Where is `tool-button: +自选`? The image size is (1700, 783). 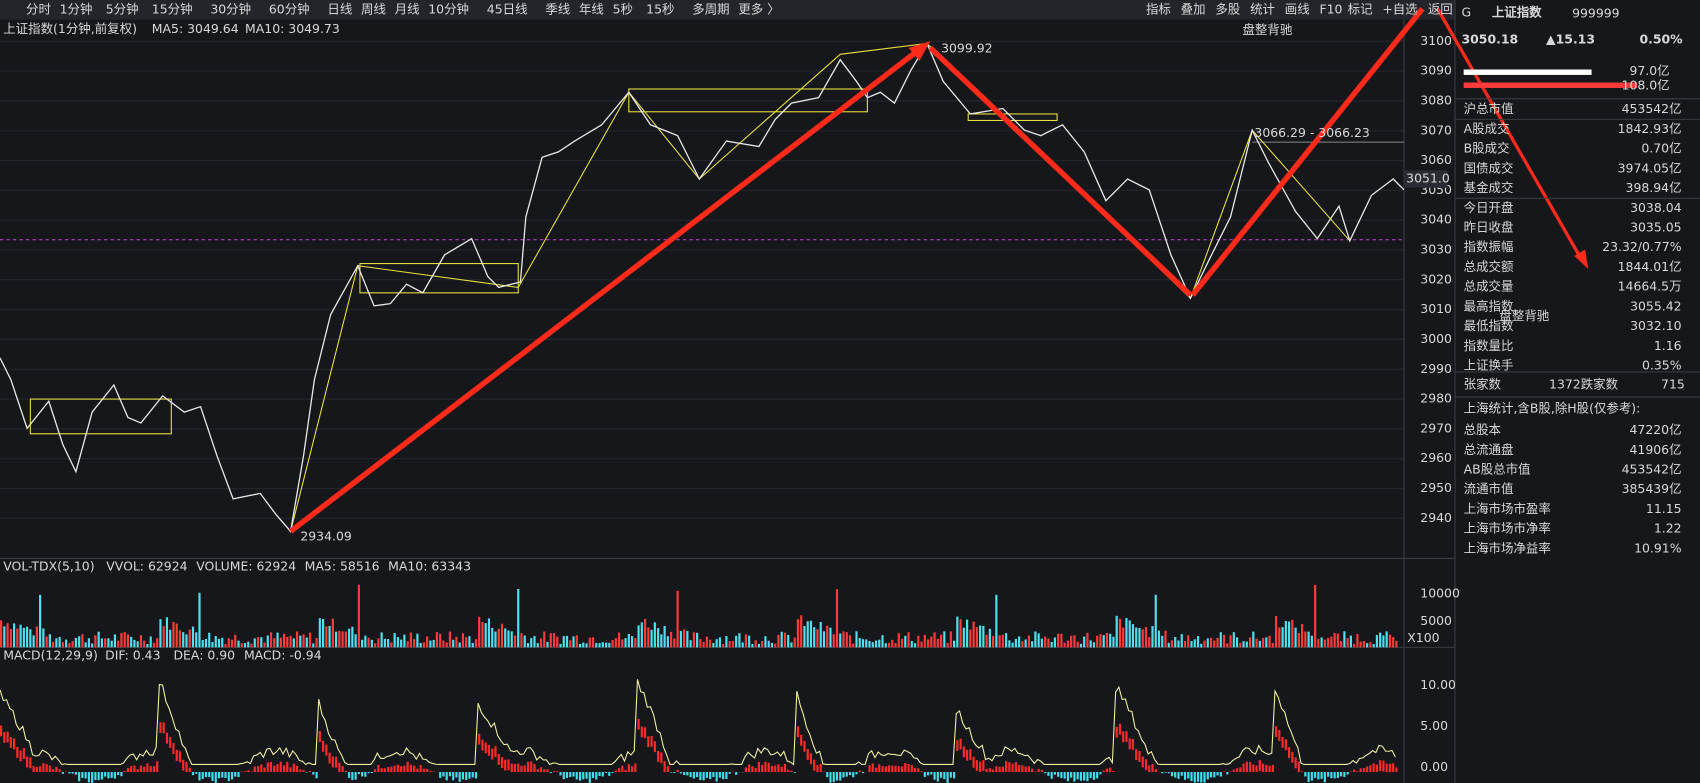
tool-button: +自选 is located at coordinates (1400, 8).